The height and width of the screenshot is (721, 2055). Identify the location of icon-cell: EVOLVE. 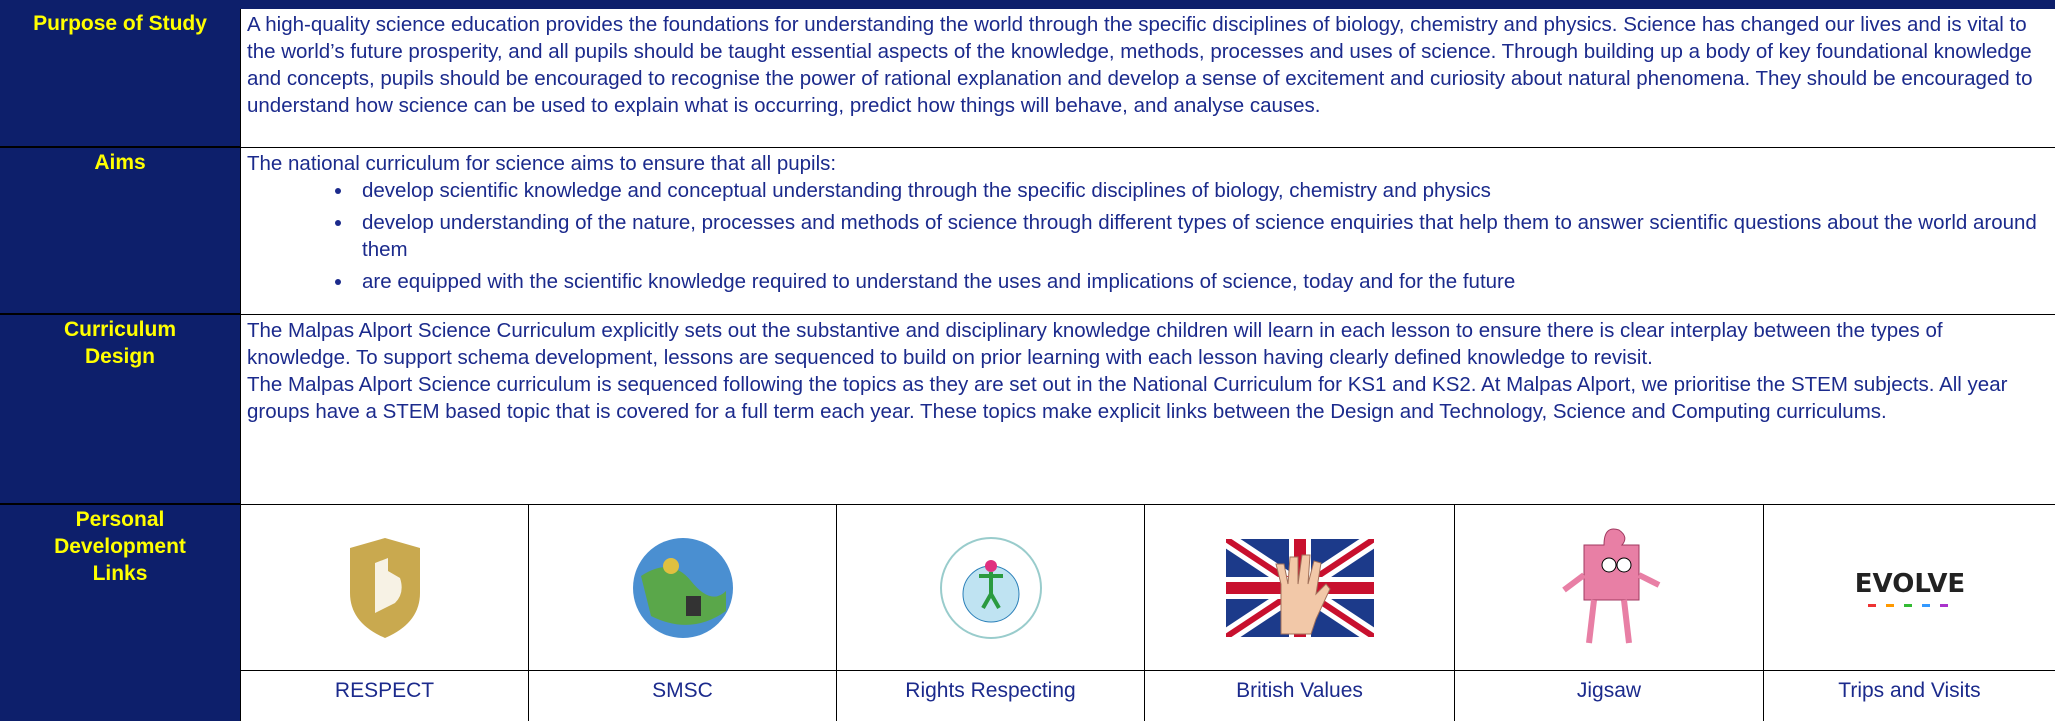
(1909, 588).